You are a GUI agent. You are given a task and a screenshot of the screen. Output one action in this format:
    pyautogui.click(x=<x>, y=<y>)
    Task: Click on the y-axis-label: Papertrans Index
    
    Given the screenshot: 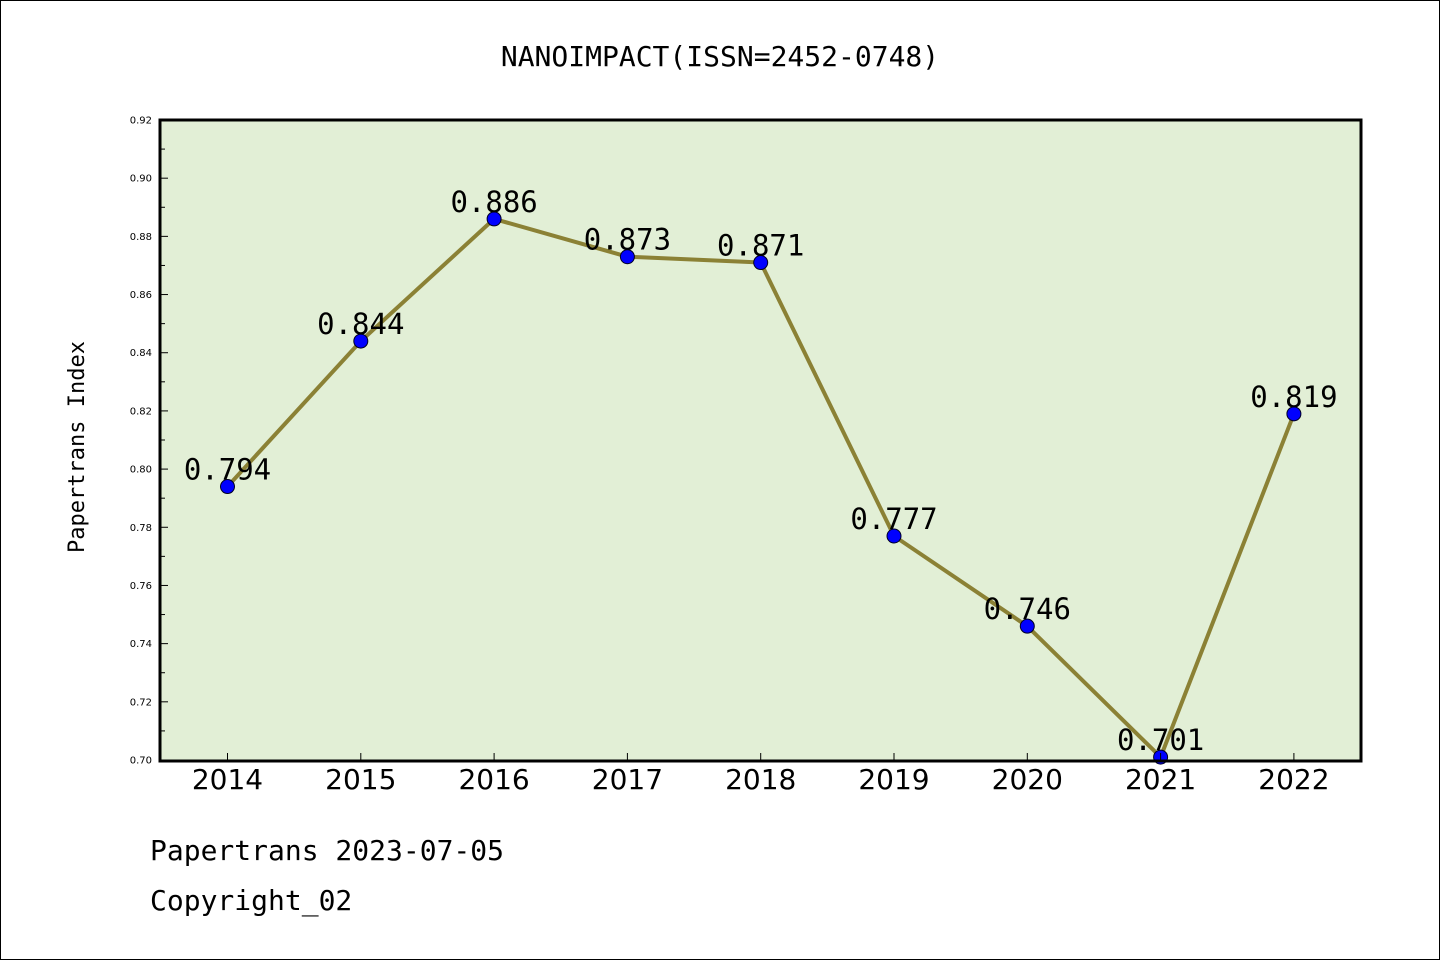 What is the action you would take?
    pyautogui.click(x=77, y=447)
    